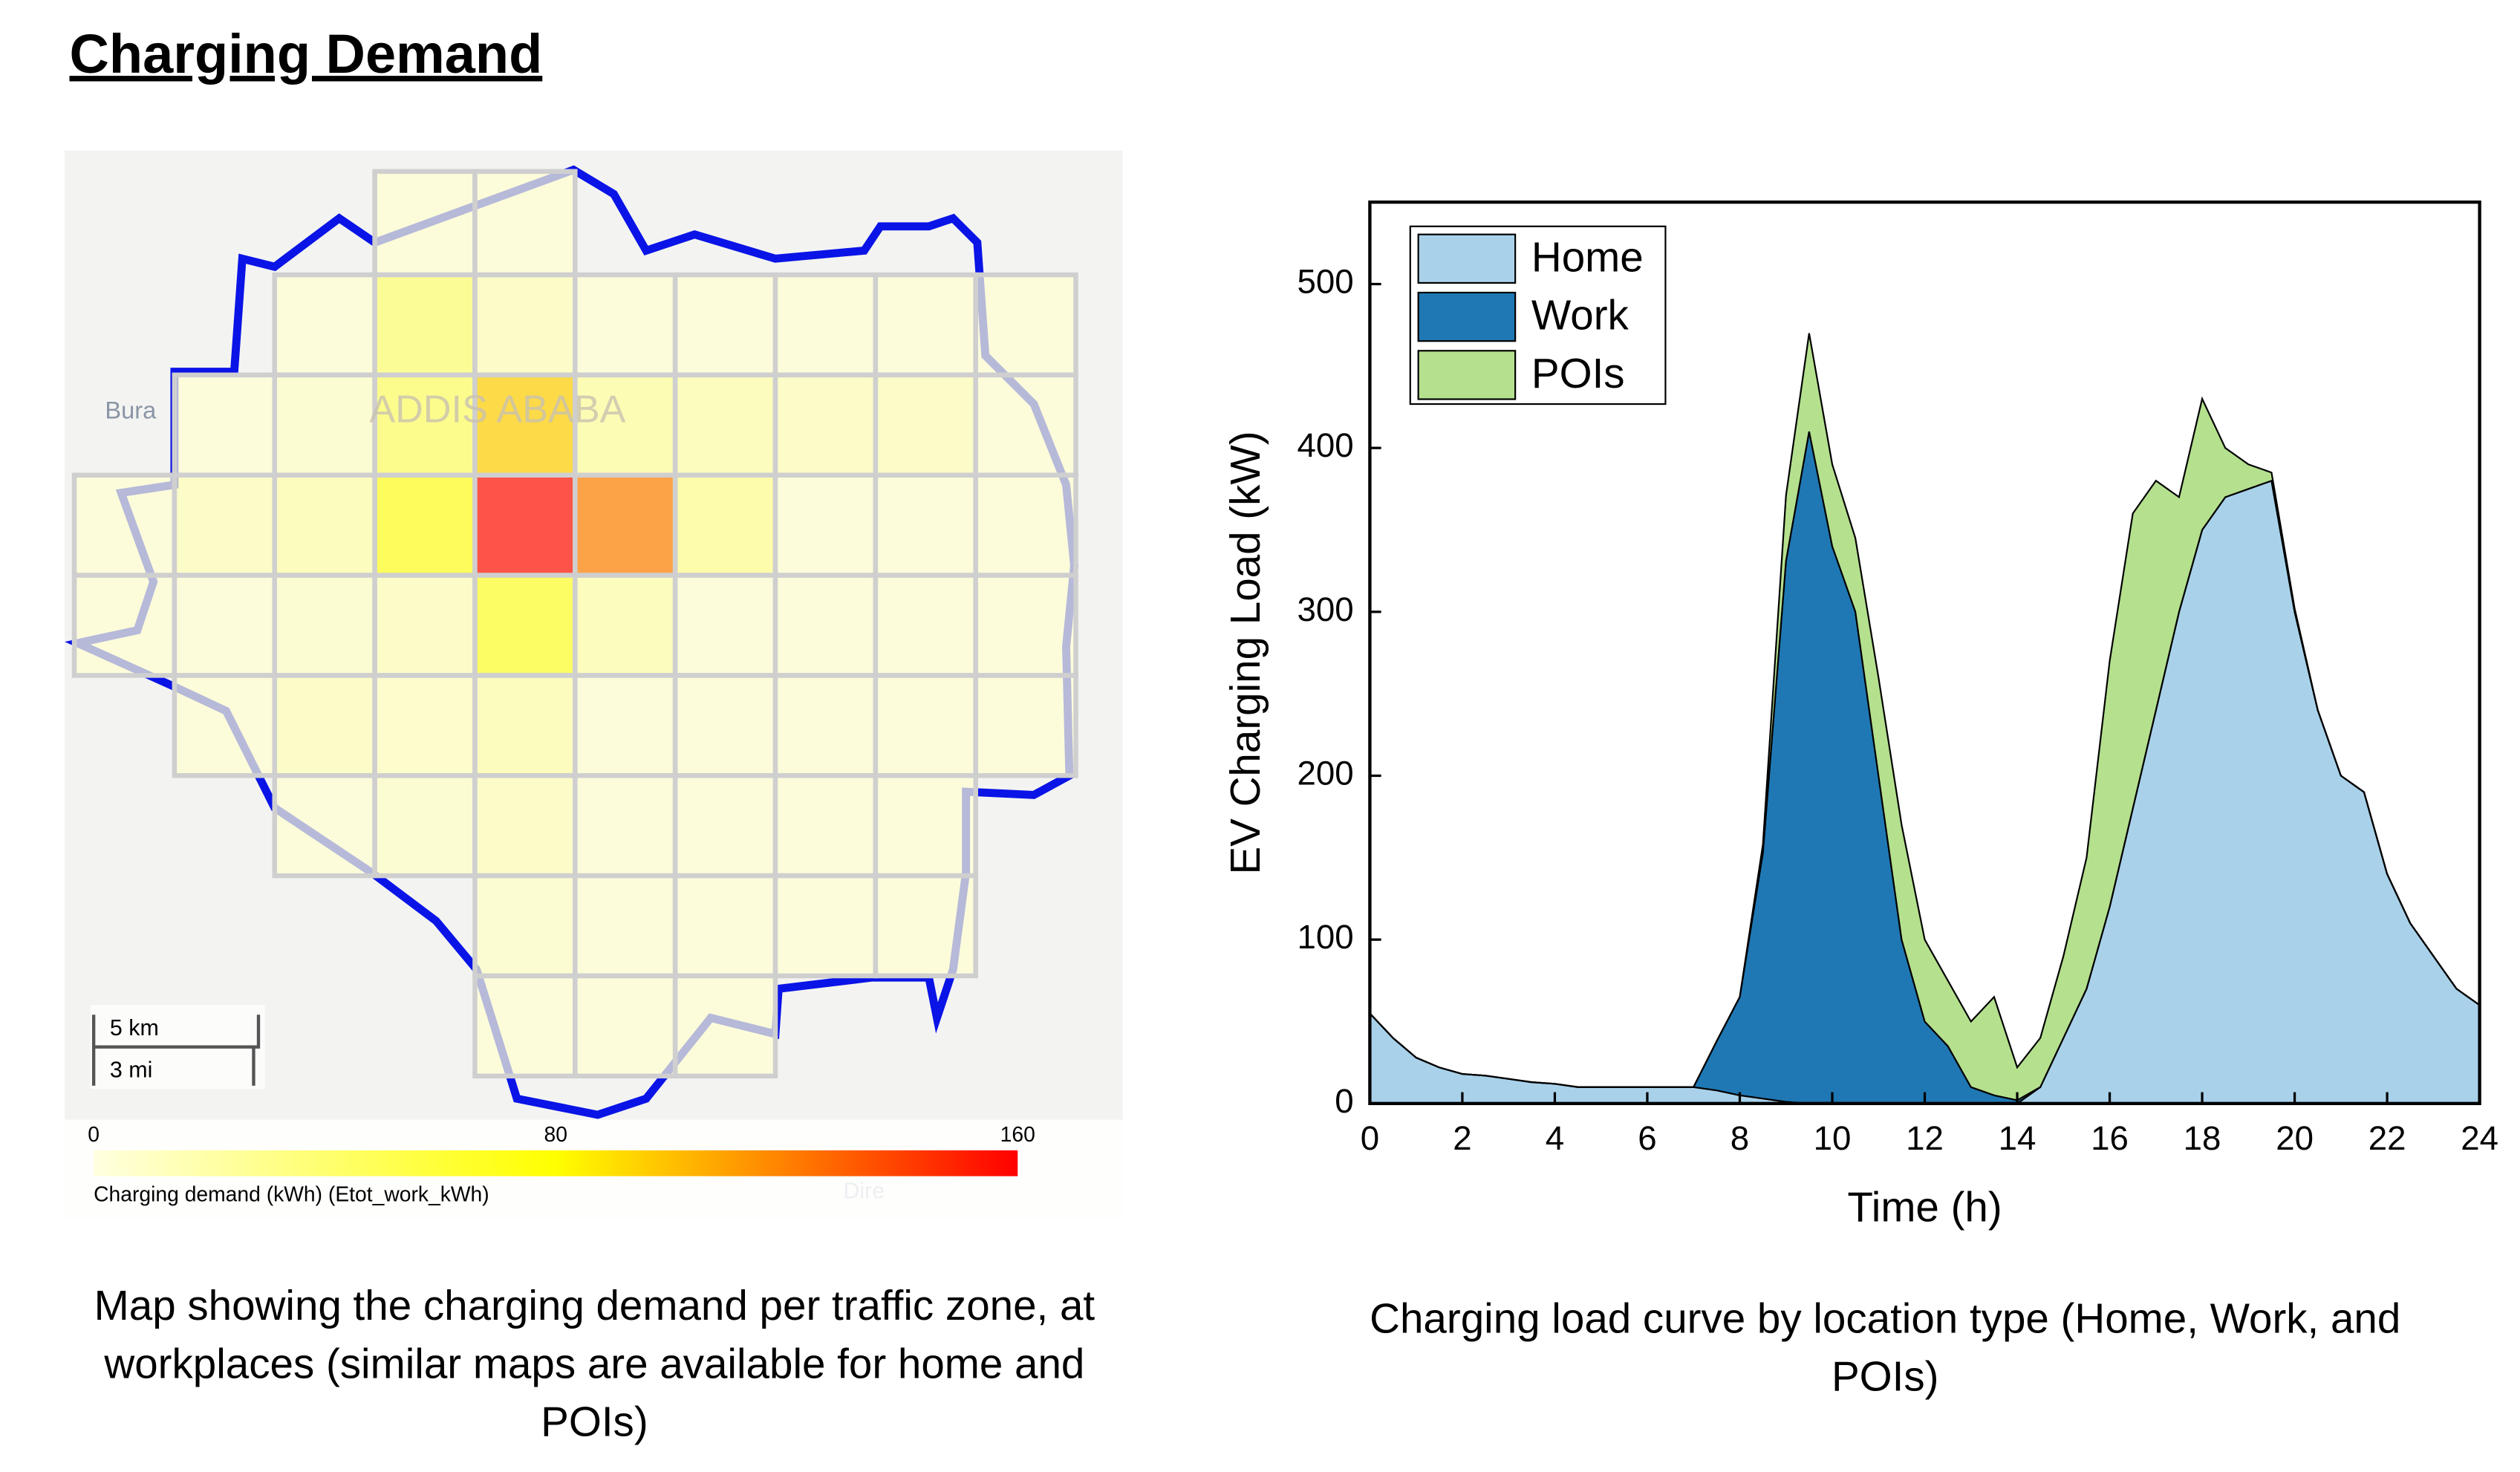  Describe the element at coordinates (131, 411) in the screenshot. I see `place-label: Bura` at that location.